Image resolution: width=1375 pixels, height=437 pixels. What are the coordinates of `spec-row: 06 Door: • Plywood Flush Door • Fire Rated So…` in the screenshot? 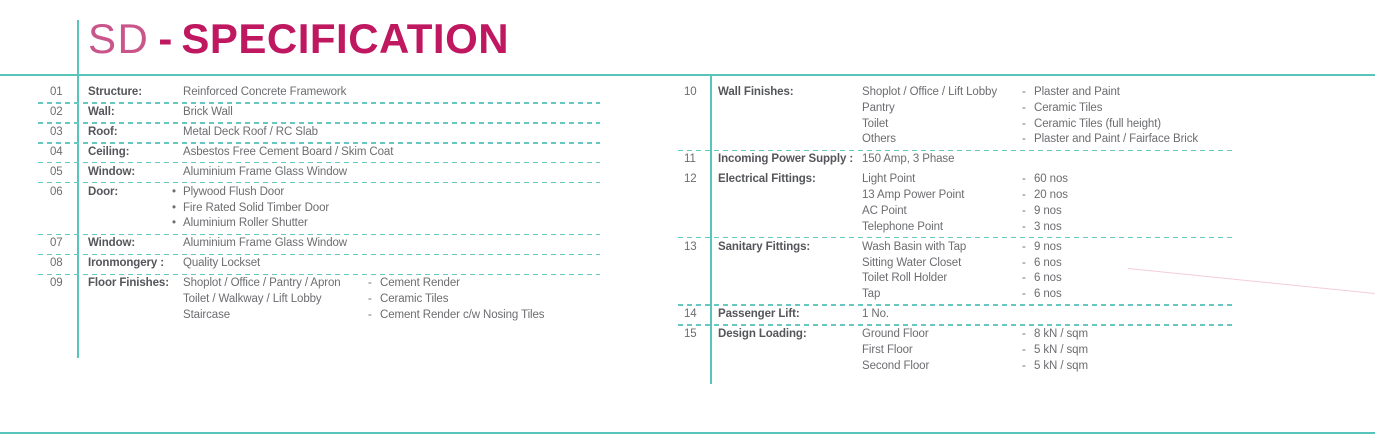 It's located at (319, 208).